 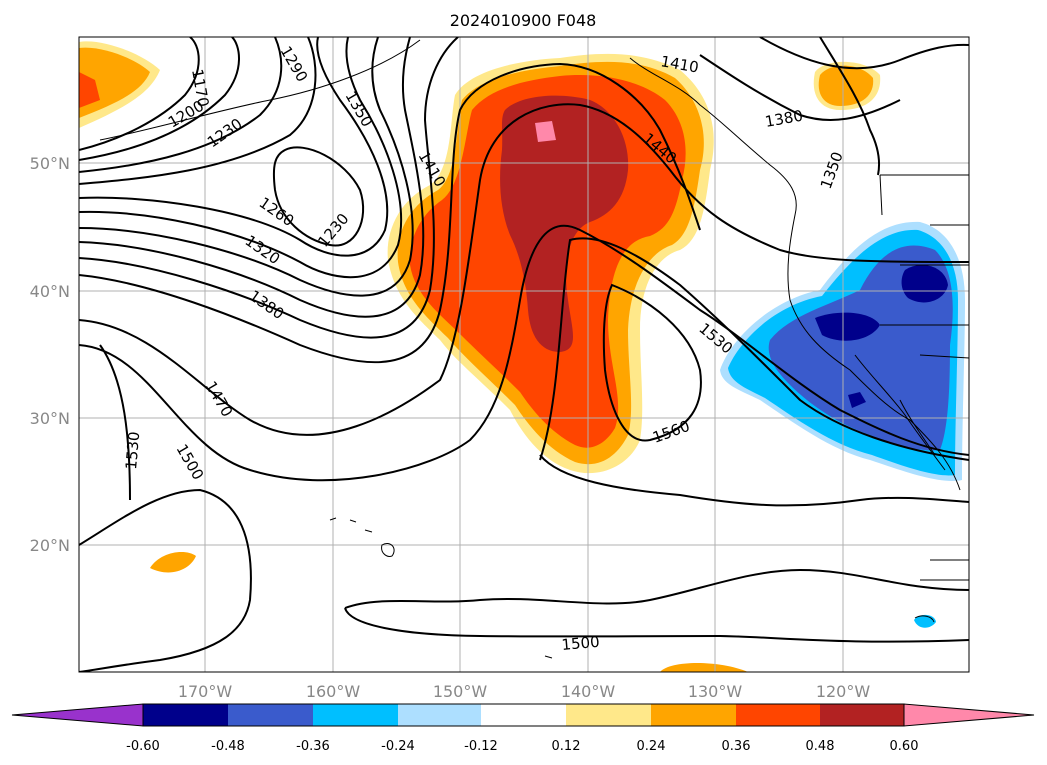 I want to click on map-title: 2024010900 F048, so click(x=523, y=20).